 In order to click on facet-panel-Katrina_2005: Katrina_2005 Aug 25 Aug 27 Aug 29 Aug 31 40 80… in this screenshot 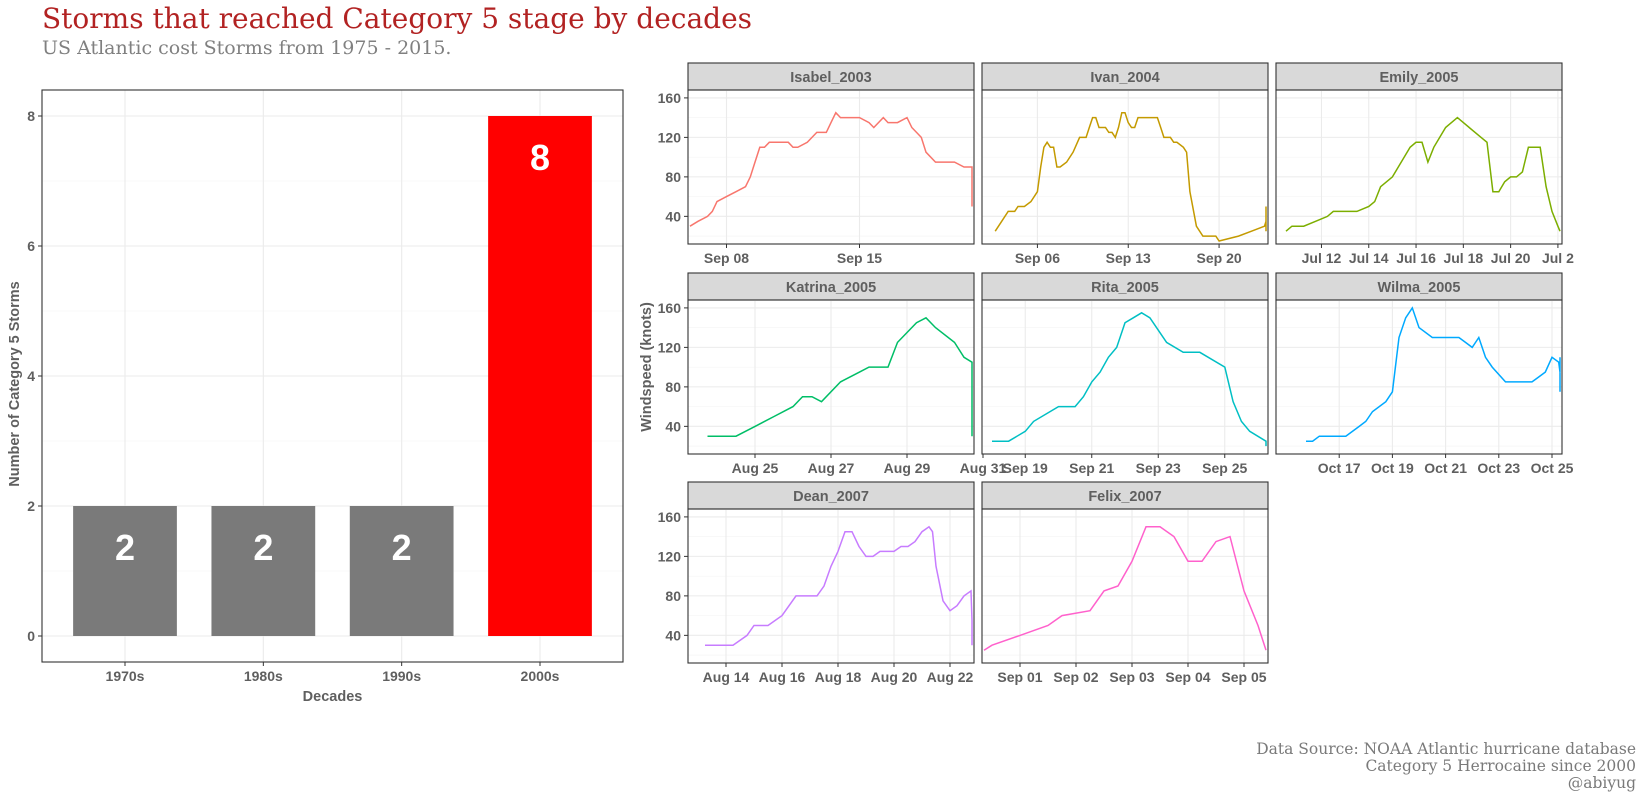, I will do `click(832, 374)`.